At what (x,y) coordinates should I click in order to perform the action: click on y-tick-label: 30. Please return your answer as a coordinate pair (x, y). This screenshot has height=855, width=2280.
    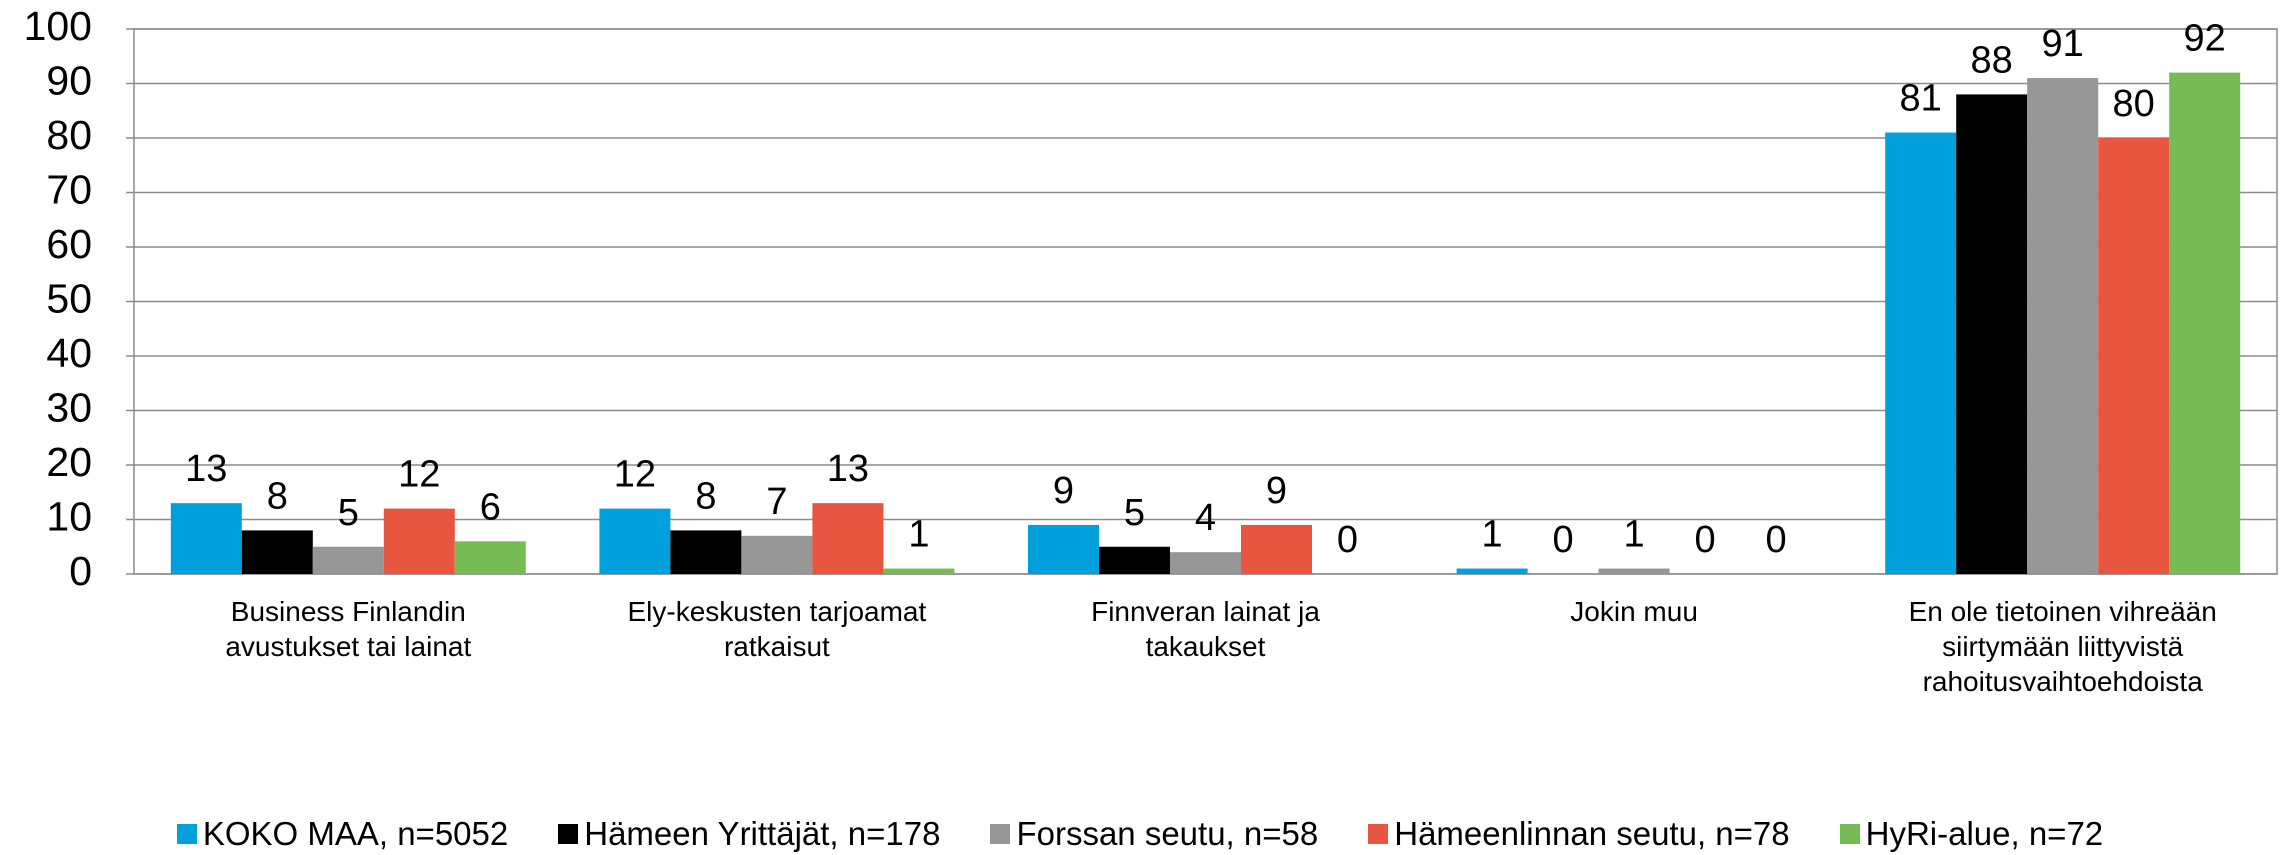
    Looking at the image, I should click on (69, 407).